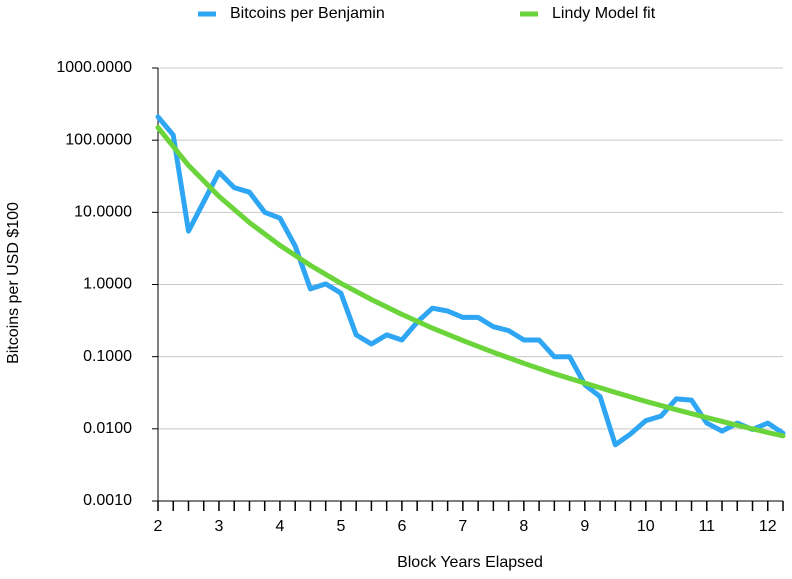 The width and height of the screenshot is (792, 579). Describe the element at coordinates (94, 67) in the screenshot. I see `y-tick-label: 1000.0000` at that location.